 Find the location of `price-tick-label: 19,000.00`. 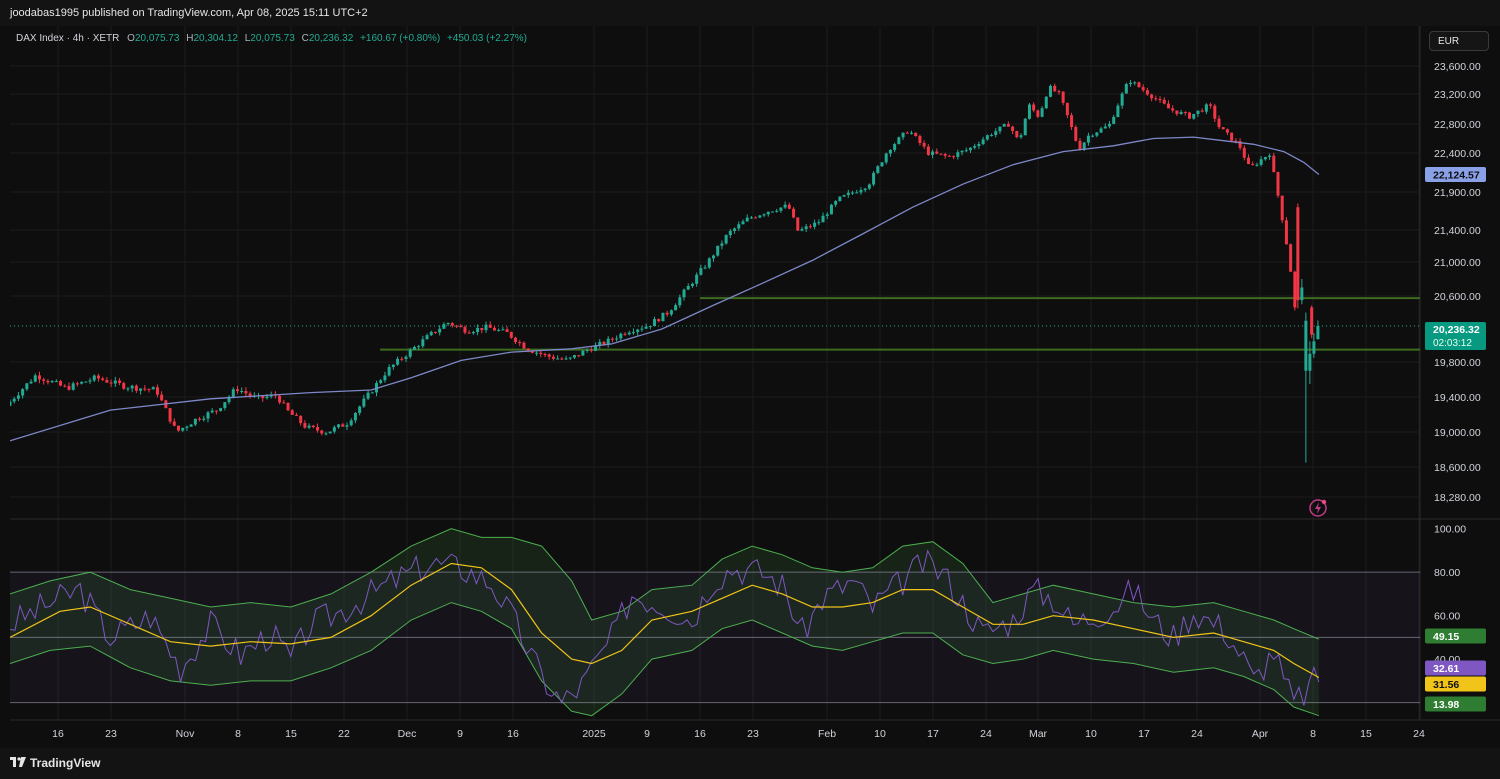

price-tick-label: 19,000.00 is located at coordinates (1457, 433).